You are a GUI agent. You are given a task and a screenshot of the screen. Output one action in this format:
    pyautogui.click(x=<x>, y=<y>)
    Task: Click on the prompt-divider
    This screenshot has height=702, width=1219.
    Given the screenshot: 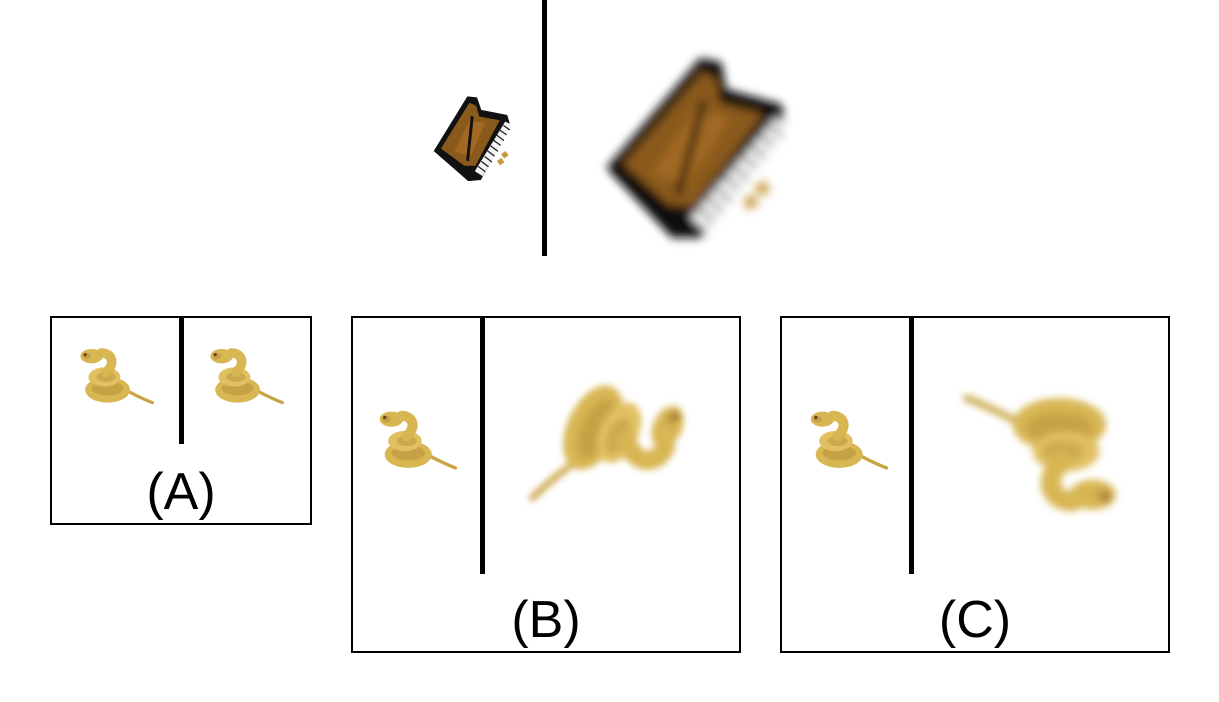 What is the action you would take?
    pyautogui.click(x=544, y=128)
    